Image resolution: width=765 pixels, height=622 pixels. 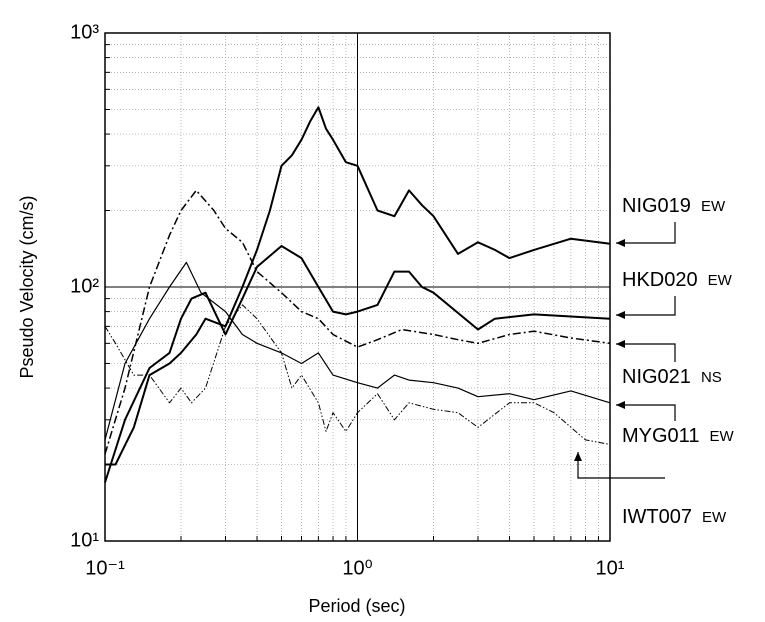 What do you see at coordinates (711, 377) in the screenshot?
I see `series-component: NS` at bounding box center [711, 377].